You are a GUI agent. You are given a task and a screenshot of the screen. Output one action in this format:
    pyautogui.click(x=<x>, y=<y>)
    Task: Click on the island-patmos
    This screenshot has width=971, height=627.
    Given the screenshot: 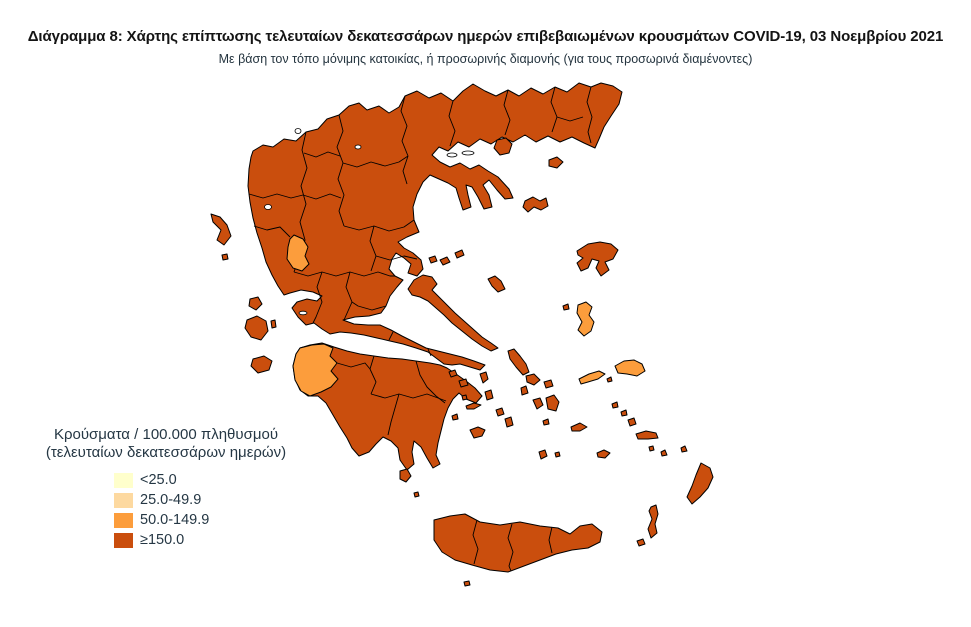 What is the action you would take?
    pyautogui.click(x=615, y=405)
    